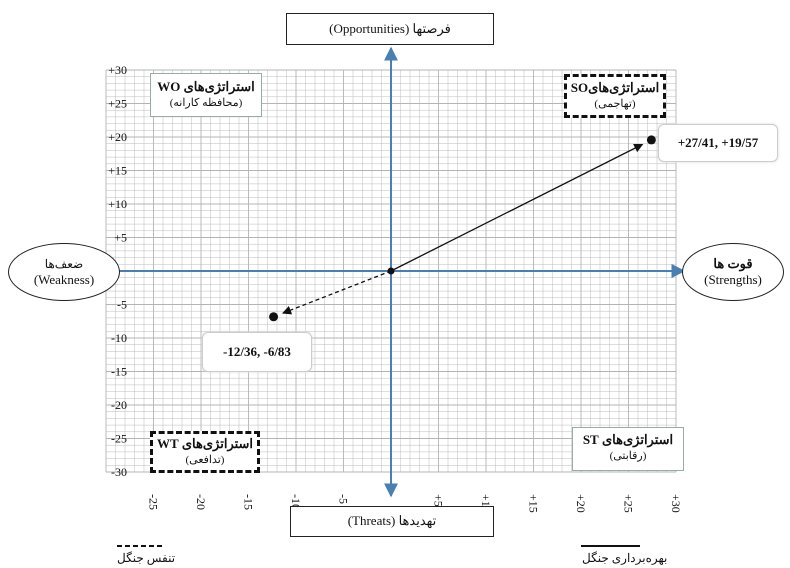 The image size is (790, 568). I want to click on point-wt-callout: -12/36, -6/83, so click(257, 352).